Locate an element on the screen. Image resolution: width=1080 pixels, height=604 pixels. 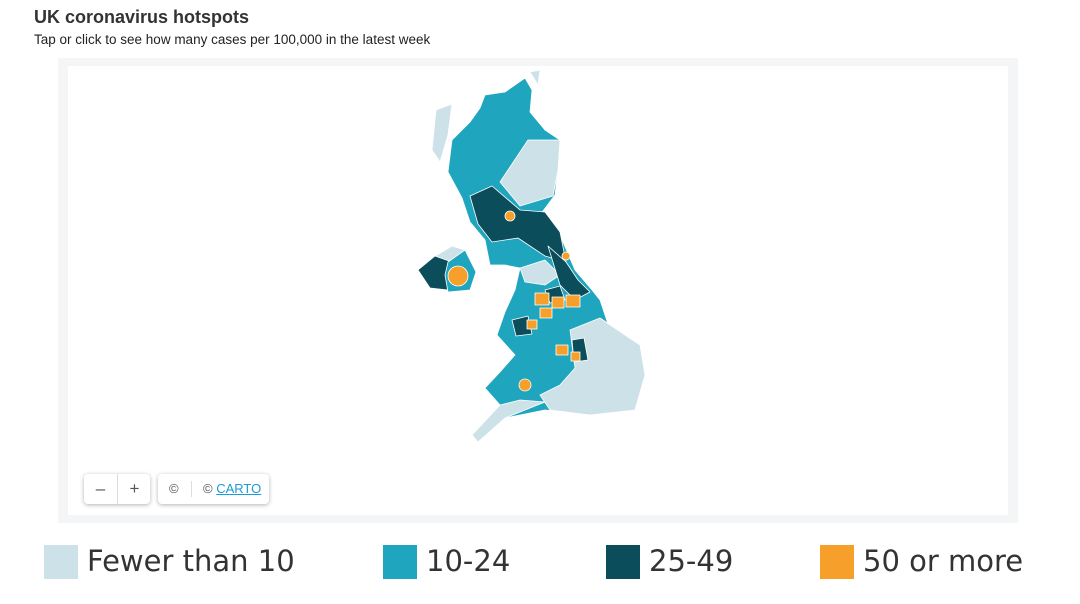
attribution: © © CARTO is located at coordinates (213, 489).